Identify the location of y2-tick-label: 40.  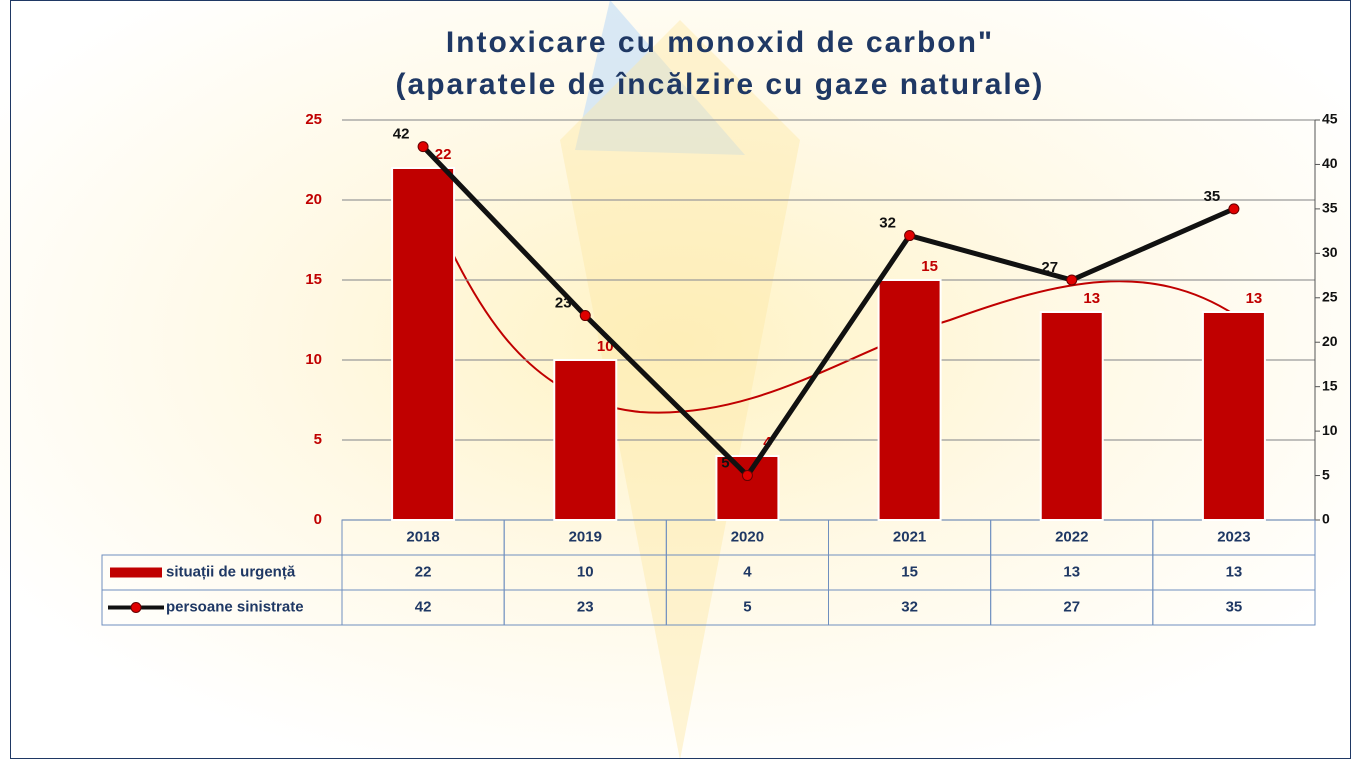
(1330, 163).